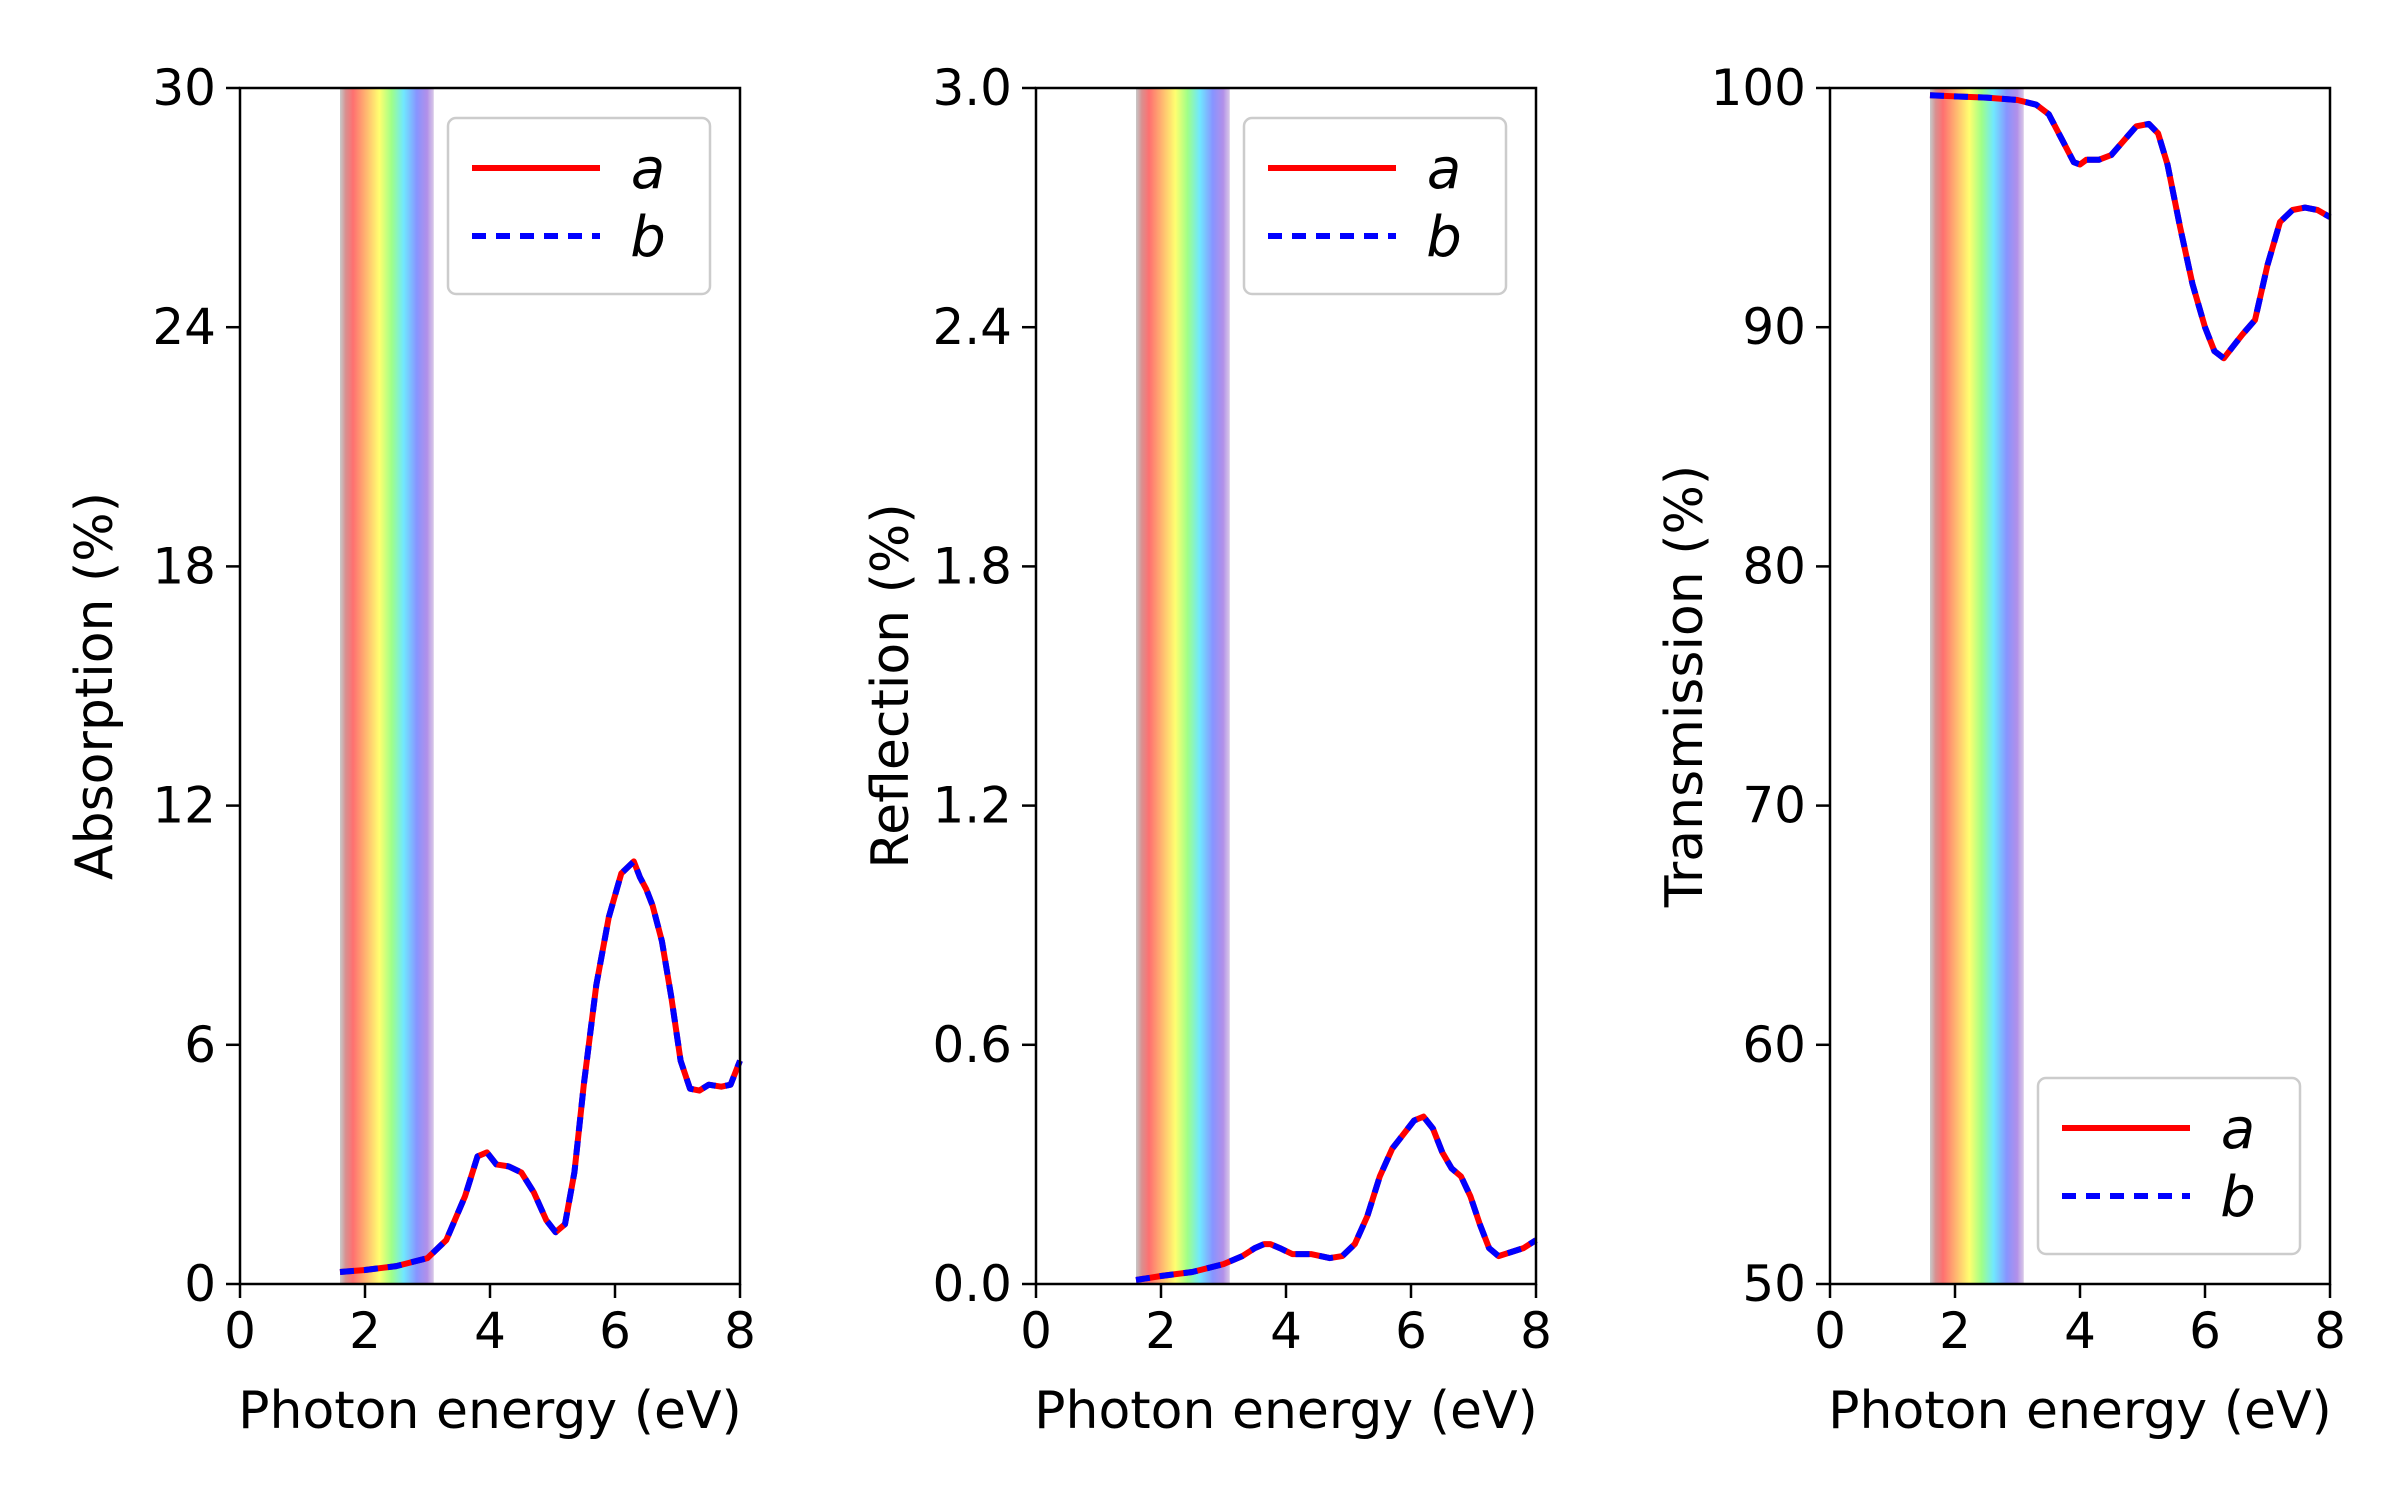  I want to click on y-tick-label: 30, so click(184, 88).